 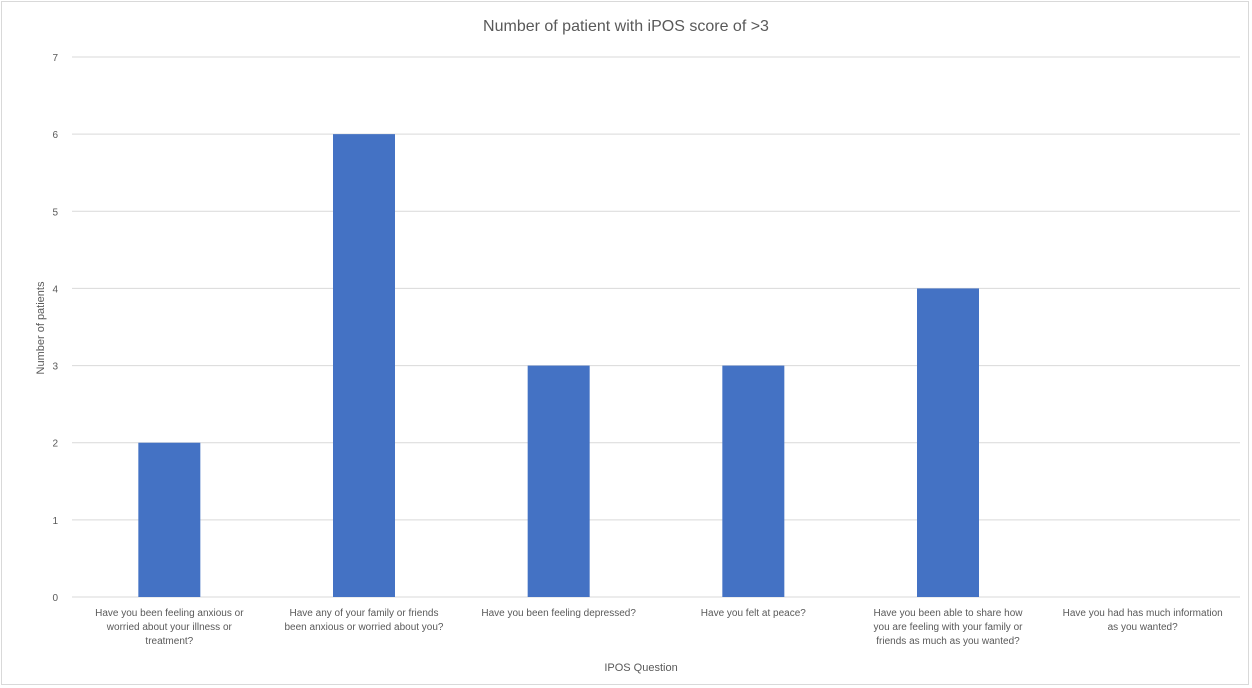 What do you see at coordinates (169, 613) in the screenshot?
I see `x-category-label-line: Have you been feeling anxious or` at bounding box center [169, 613].